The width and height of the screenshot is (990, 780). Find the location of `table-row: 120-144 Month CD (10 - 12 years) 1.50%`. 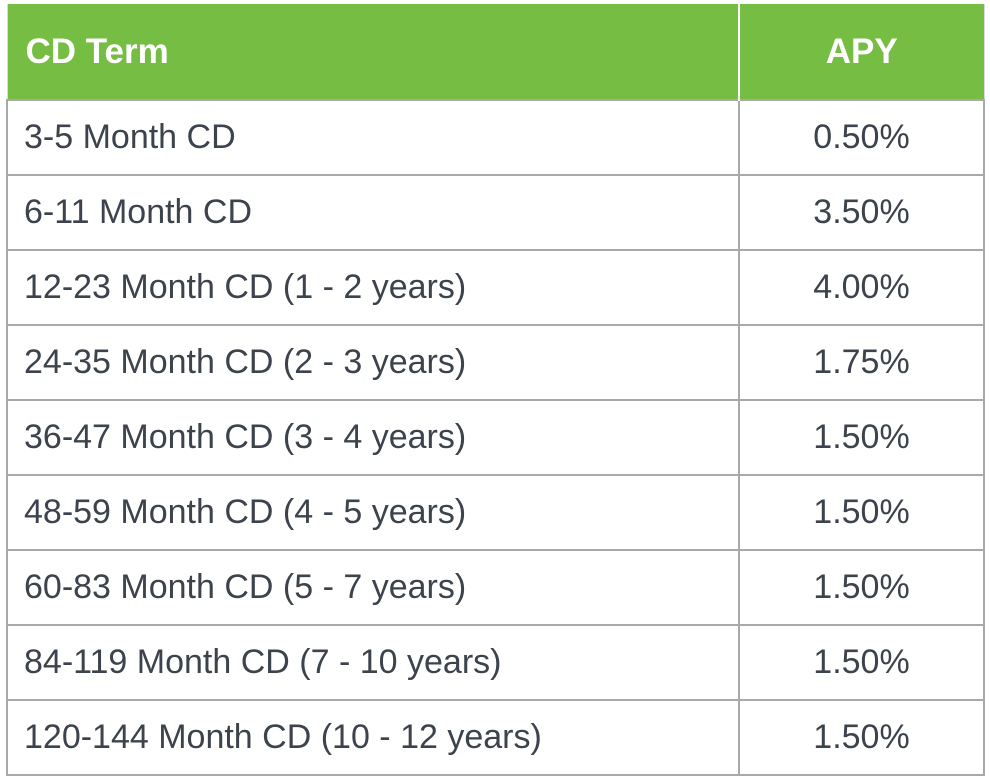

table-row: 120-144 Month CD (10 - 12 years) 1.50% is located at coordinates (495, 737).